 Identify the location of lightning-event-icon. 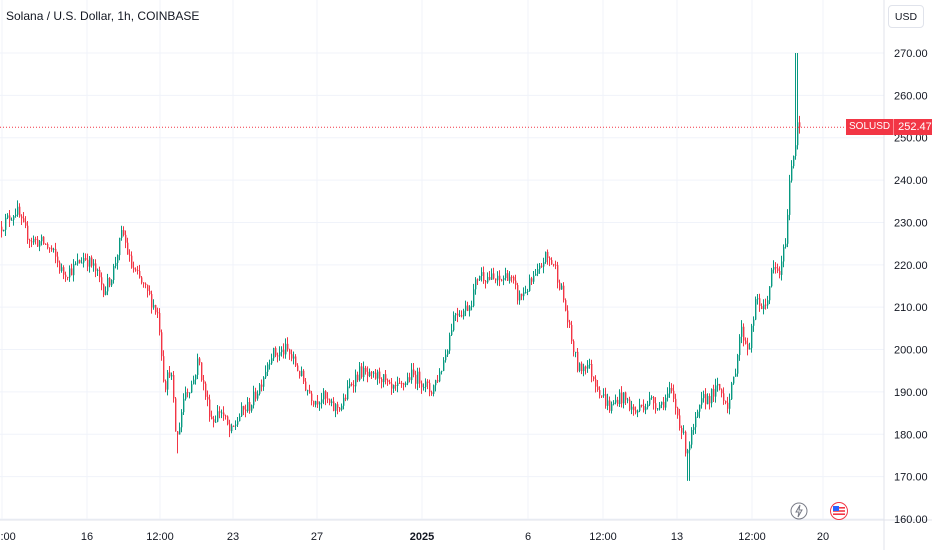
(799, 511).